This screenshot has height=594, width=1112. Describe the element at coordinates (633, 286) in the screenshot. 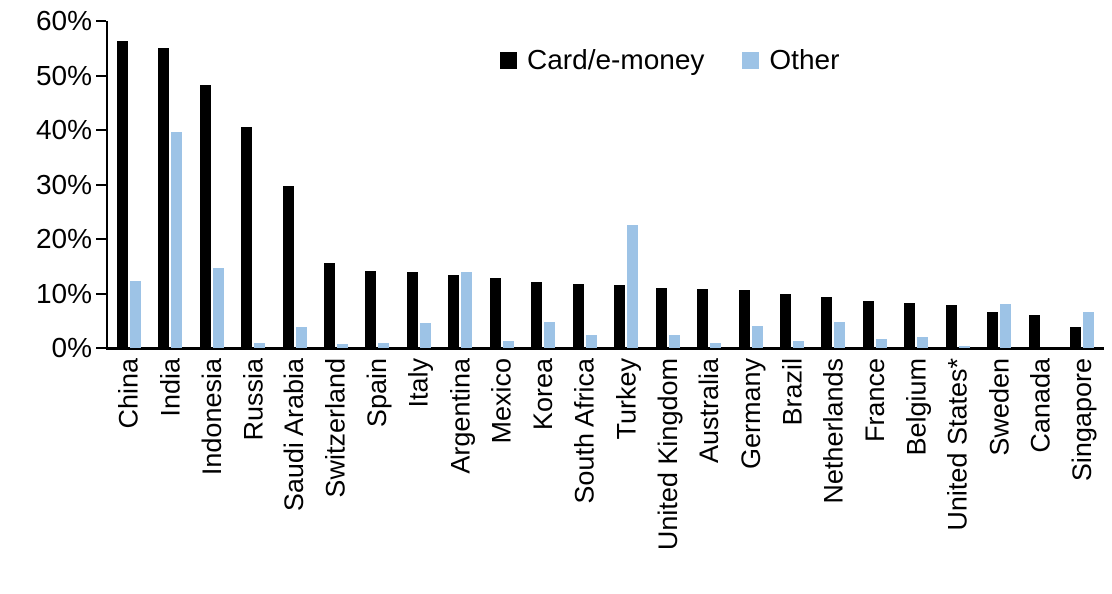

I see `bar-other-turkey` at that location.